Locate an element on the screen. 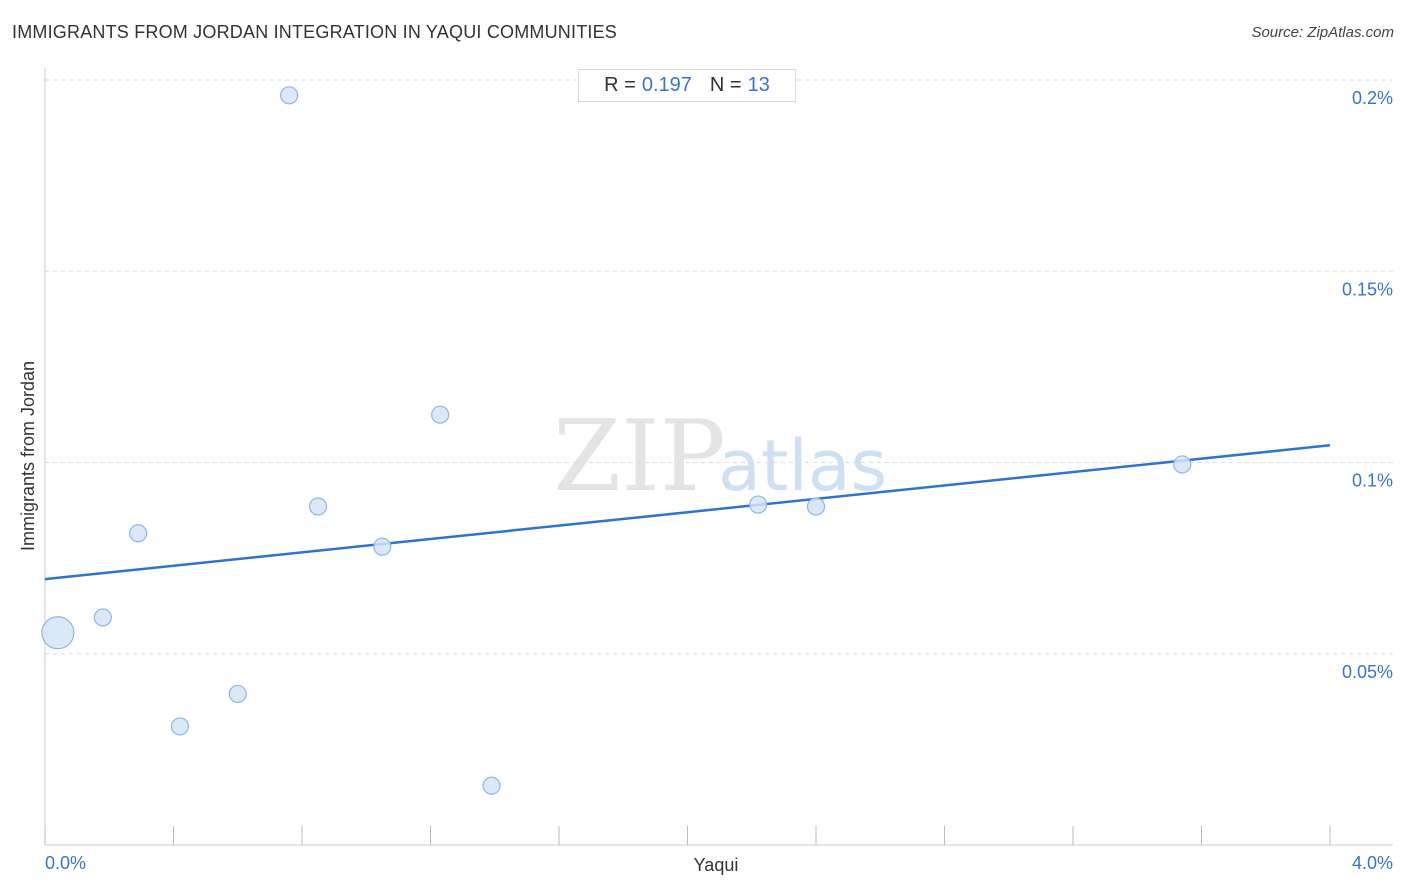 This screenshot has height=892, width=1406. y-tick-label-0: 0.05% is located at coordinates (1367, 672).